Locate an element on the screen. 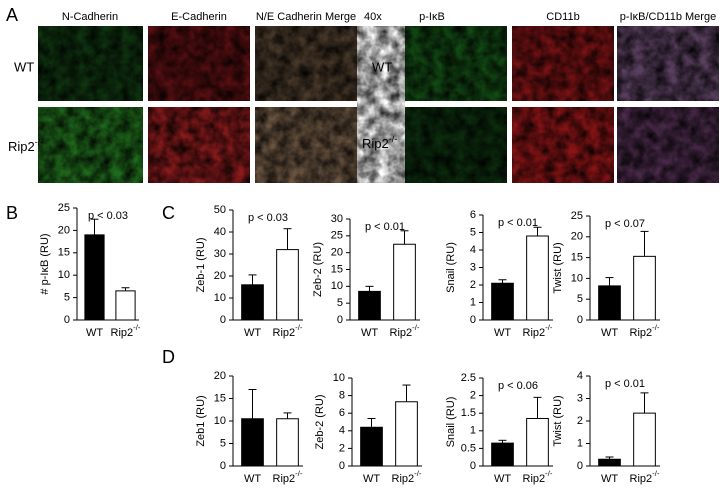 This screenshot has width=722, height=490. column-title: p-IκB/CD11b Merge is located at coordinates (668, 17).